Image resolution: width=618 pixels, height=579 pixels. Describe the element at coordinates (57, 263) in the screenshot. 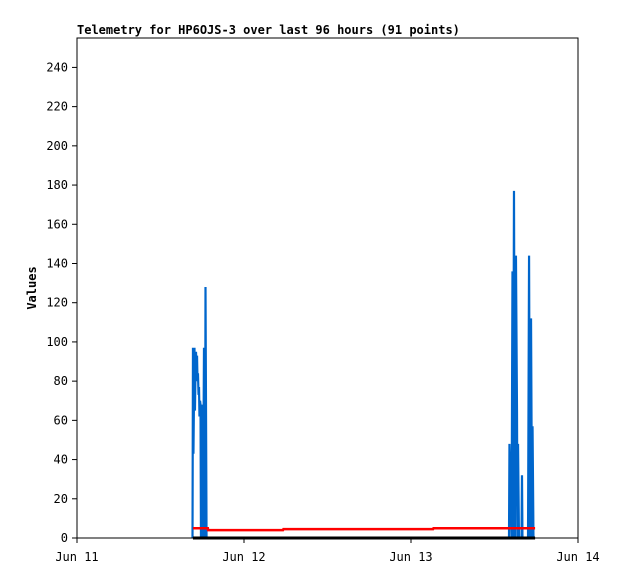

I see `y-tick-label: 140` at that location.